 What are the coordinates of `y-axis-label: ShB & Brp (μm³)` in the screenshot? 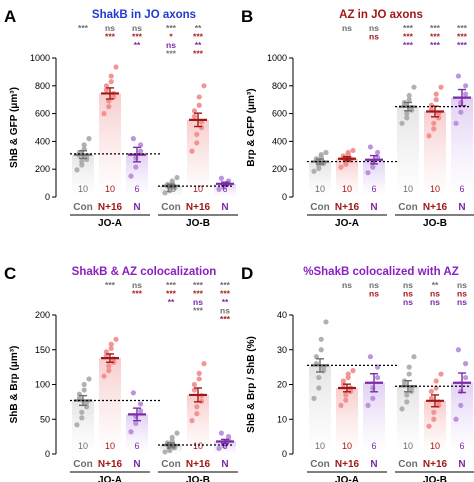 It's located at (14, 385).